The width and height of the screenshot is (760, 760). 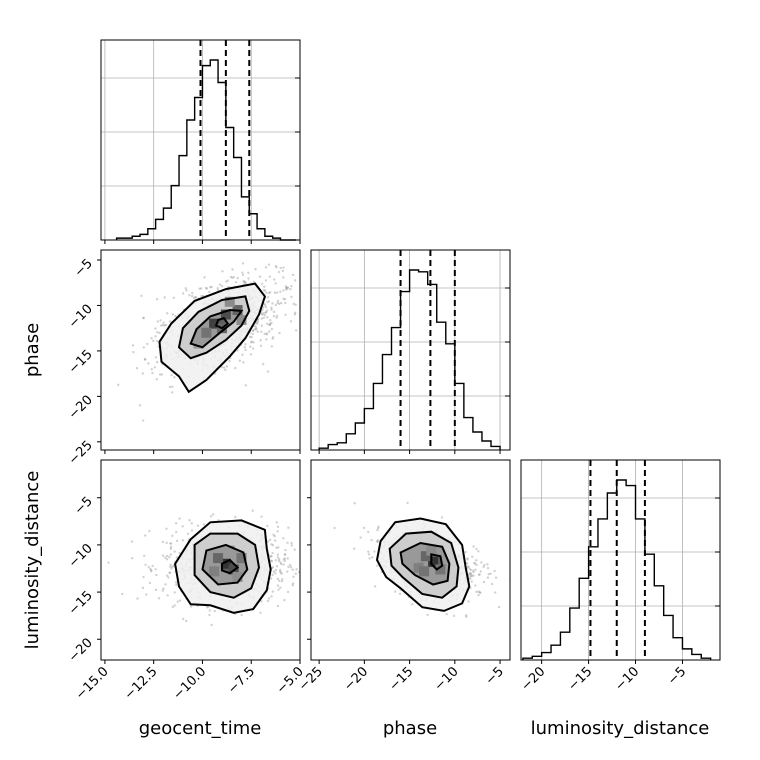 What do you see at coordinates (241, 680) in the screenshot?
I see `xtick-label-geocent_time: −7.5` at bounding box center [241, 680].